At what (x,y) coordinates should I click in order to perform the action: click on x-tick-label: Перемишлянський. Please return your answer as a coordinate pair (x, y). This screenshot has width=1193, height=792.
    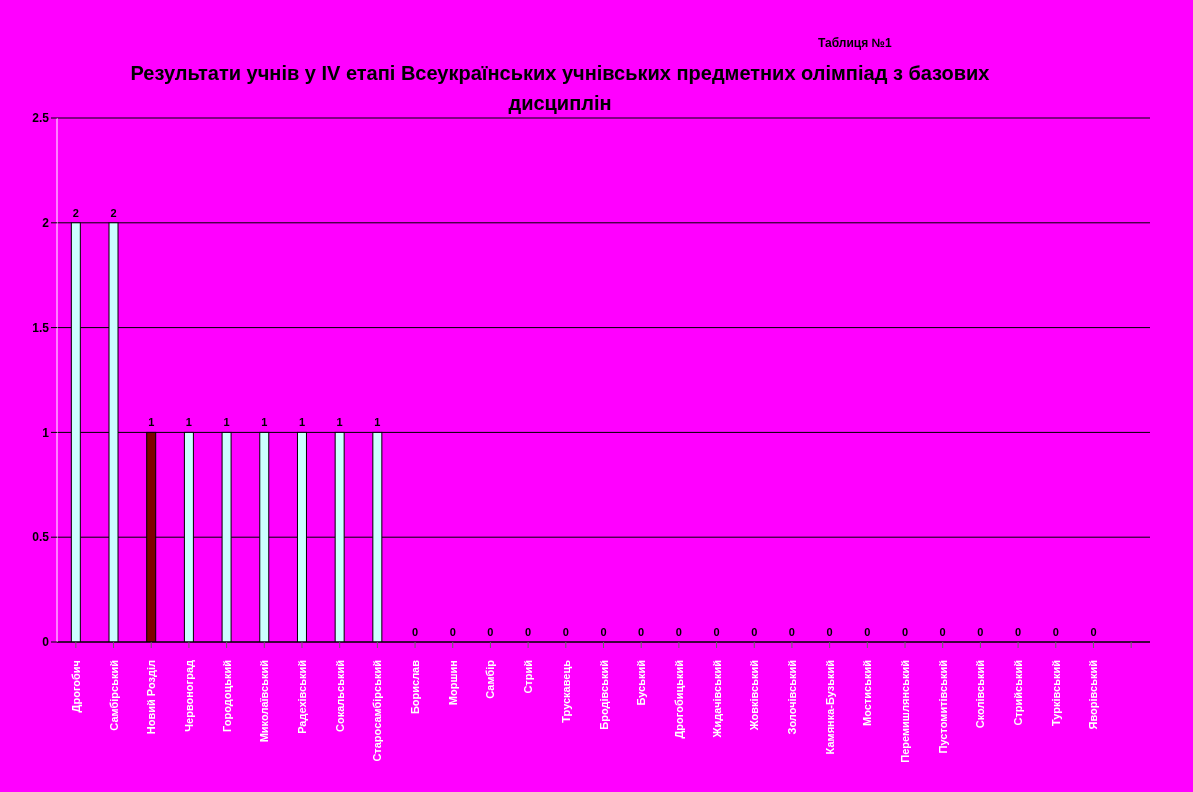
    Looking at the image, I should click on (905, 711).